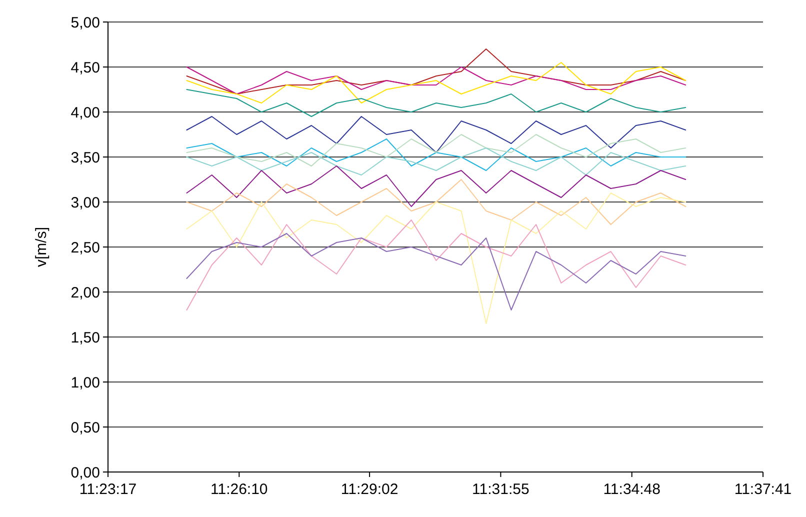  What do you see at coordinates (85, 473) in the screenshot?
I see `y-tick-label: 0,00` at bounding box center [85, 473].